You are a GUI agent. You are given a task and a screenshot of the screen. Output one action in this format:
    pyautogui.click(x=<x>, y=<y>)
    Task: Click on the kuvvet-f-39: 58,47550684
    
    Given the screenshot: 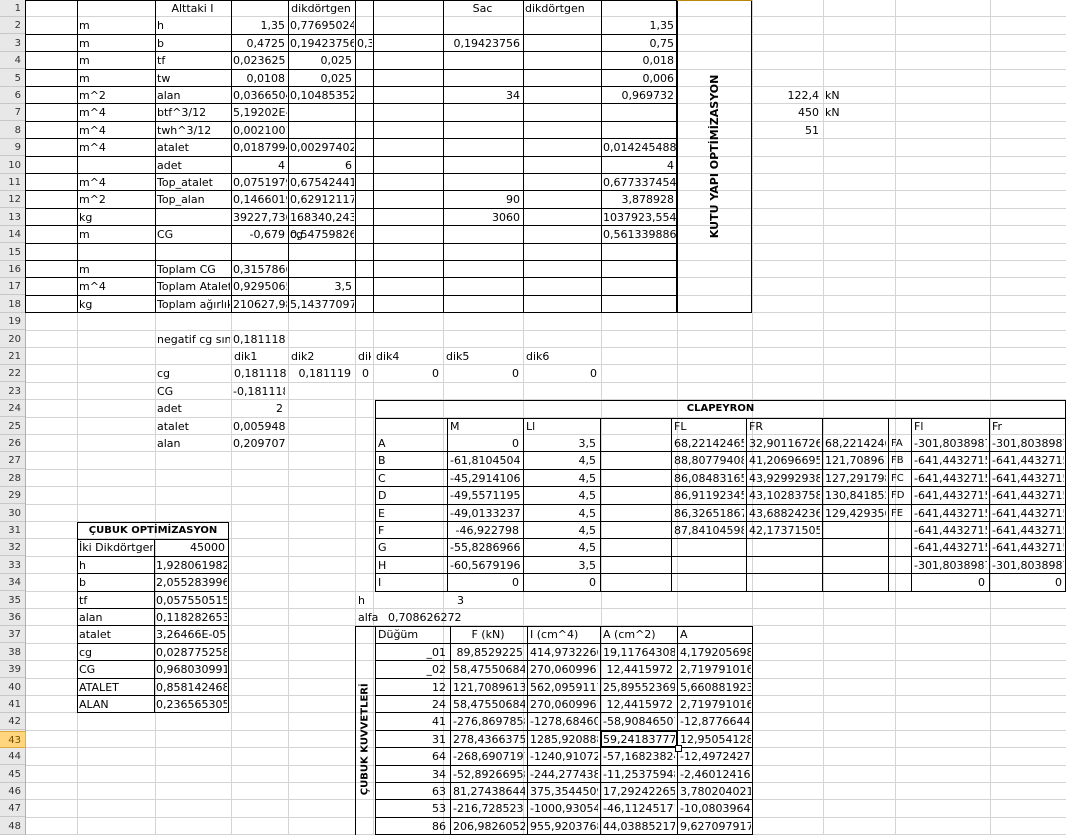 What is the action you would take?
    pyautogui.click(x=489, y=670)
    